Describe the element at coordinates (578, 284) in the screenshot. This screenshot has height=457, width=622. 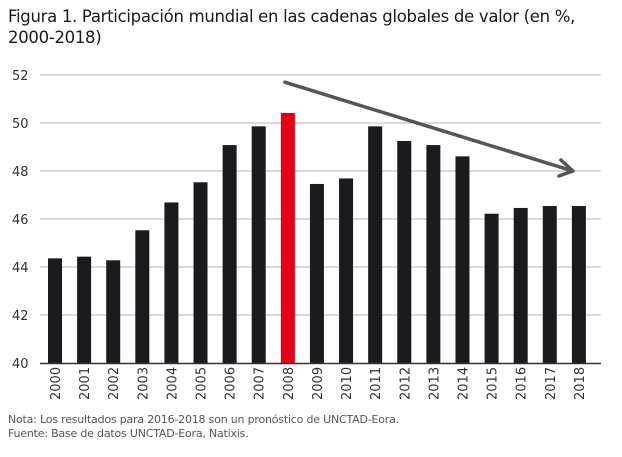
I see `bar-2018` at that location.